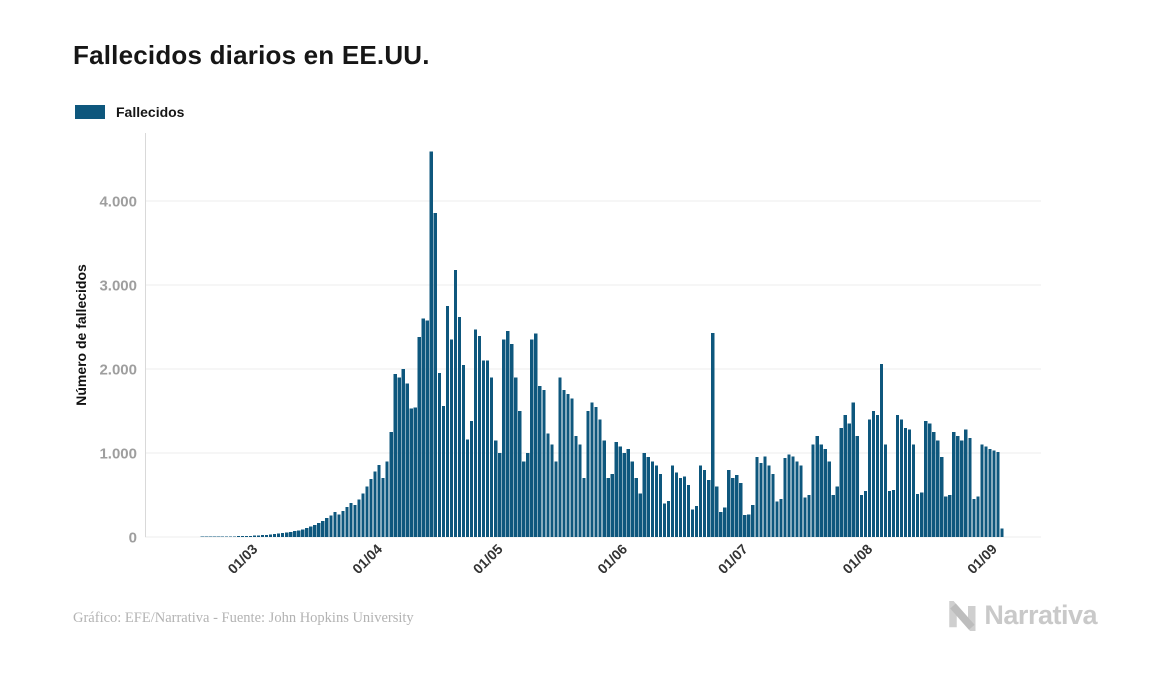 The image size is (1157, 674). Describe the element at coordinates (857, 559) in the screenshot. I see `x-tick-label: 01/08` at that location.